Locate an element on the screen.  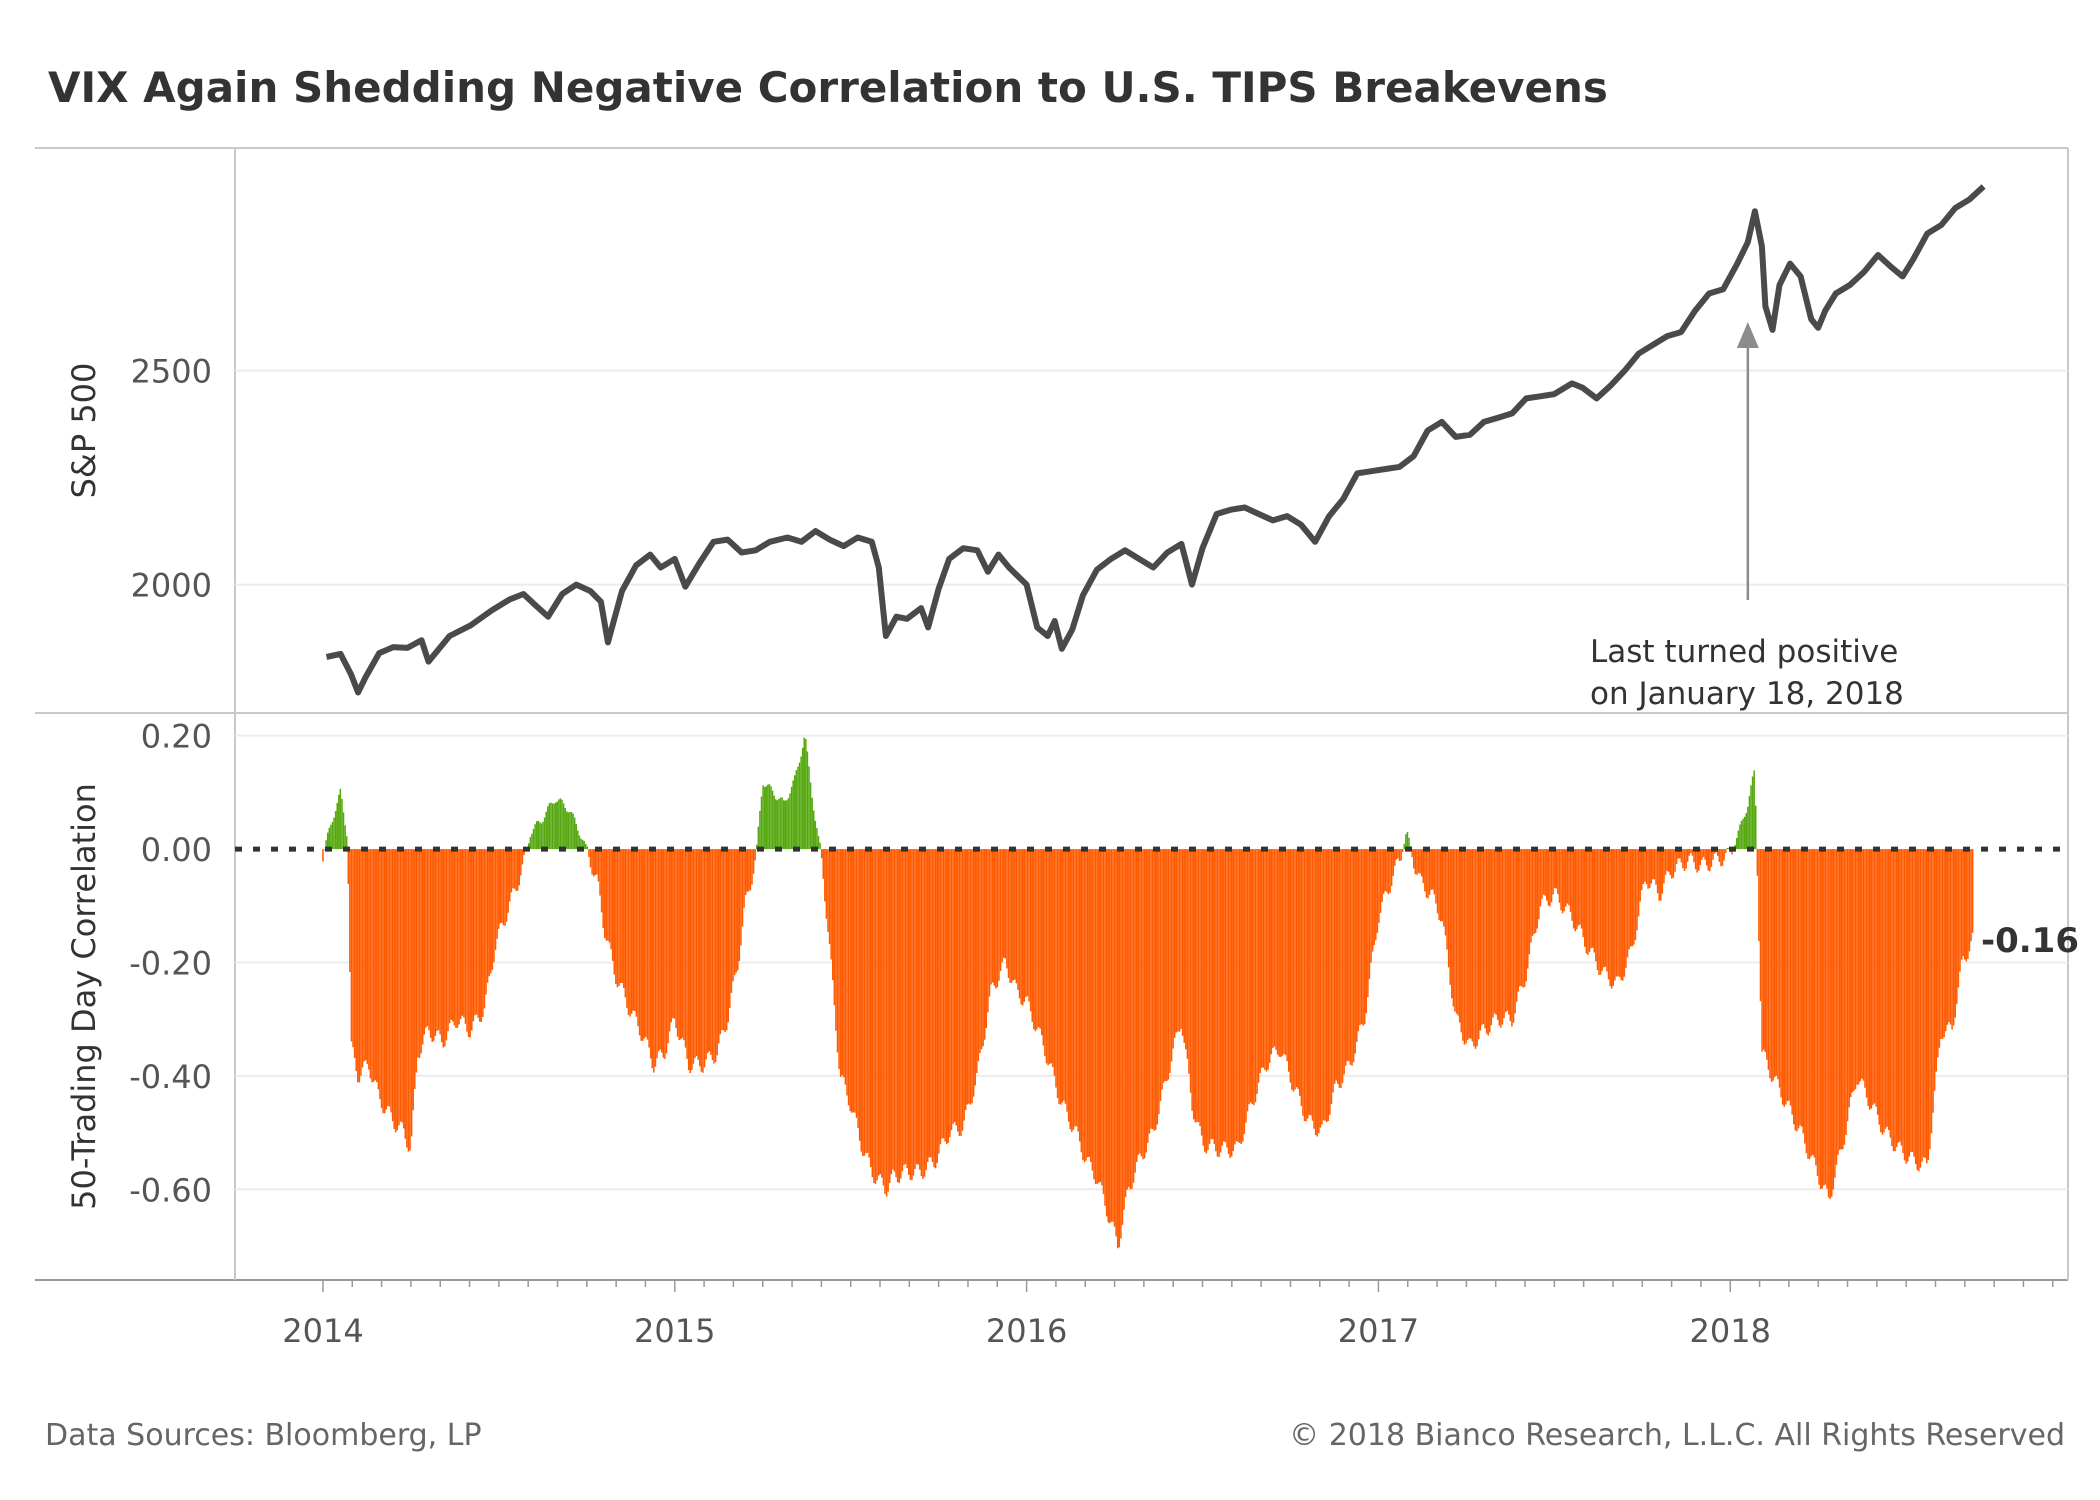
correlation-y-axis-ticks: 0.20 0.00 -0.20 -0.40 -0.60 is located at coordinates (170, 964).